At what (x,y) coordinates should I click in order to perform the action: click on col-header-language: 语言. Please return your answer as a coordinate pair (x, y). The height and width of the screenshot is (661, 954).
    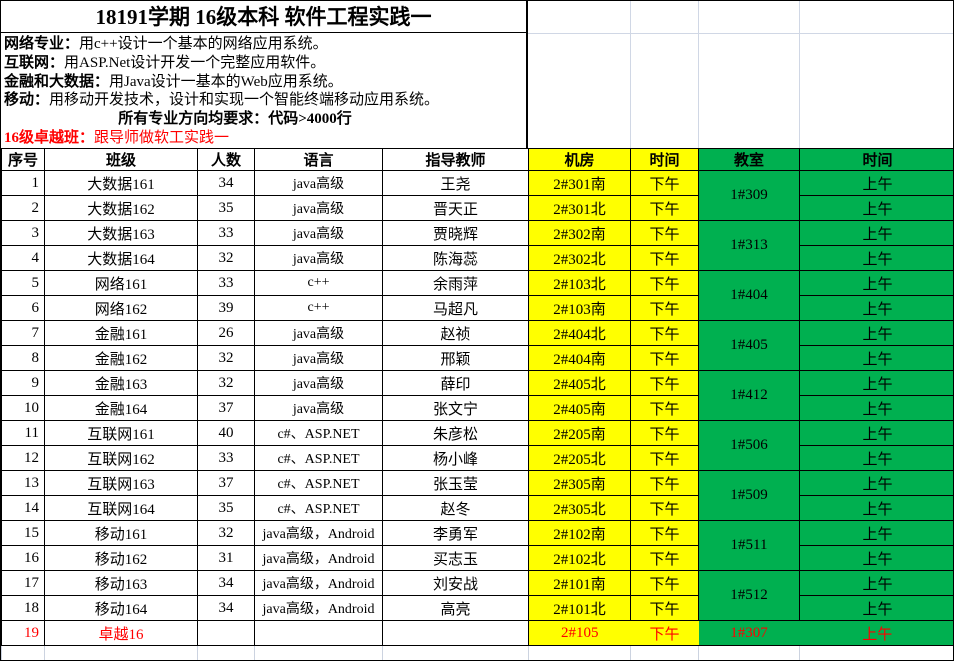
    Looking at the image, I should click on (318, 159).